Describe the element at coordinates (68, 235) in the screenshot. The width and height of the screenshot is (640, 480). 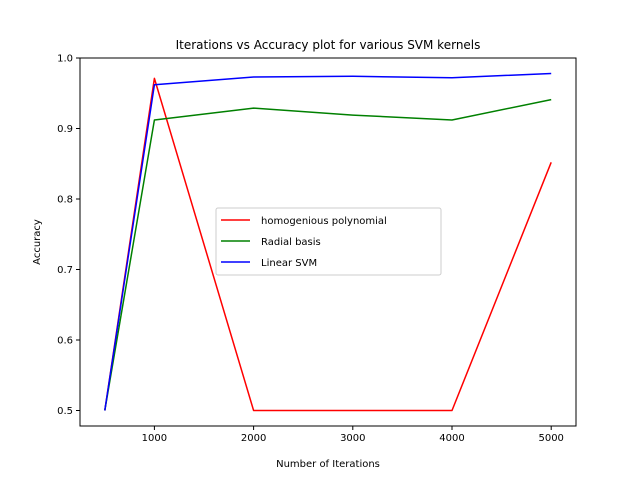
I see `y-axis-ticks: 0.5 0.6 0.7 0.8 0.9 1.0` at that location.